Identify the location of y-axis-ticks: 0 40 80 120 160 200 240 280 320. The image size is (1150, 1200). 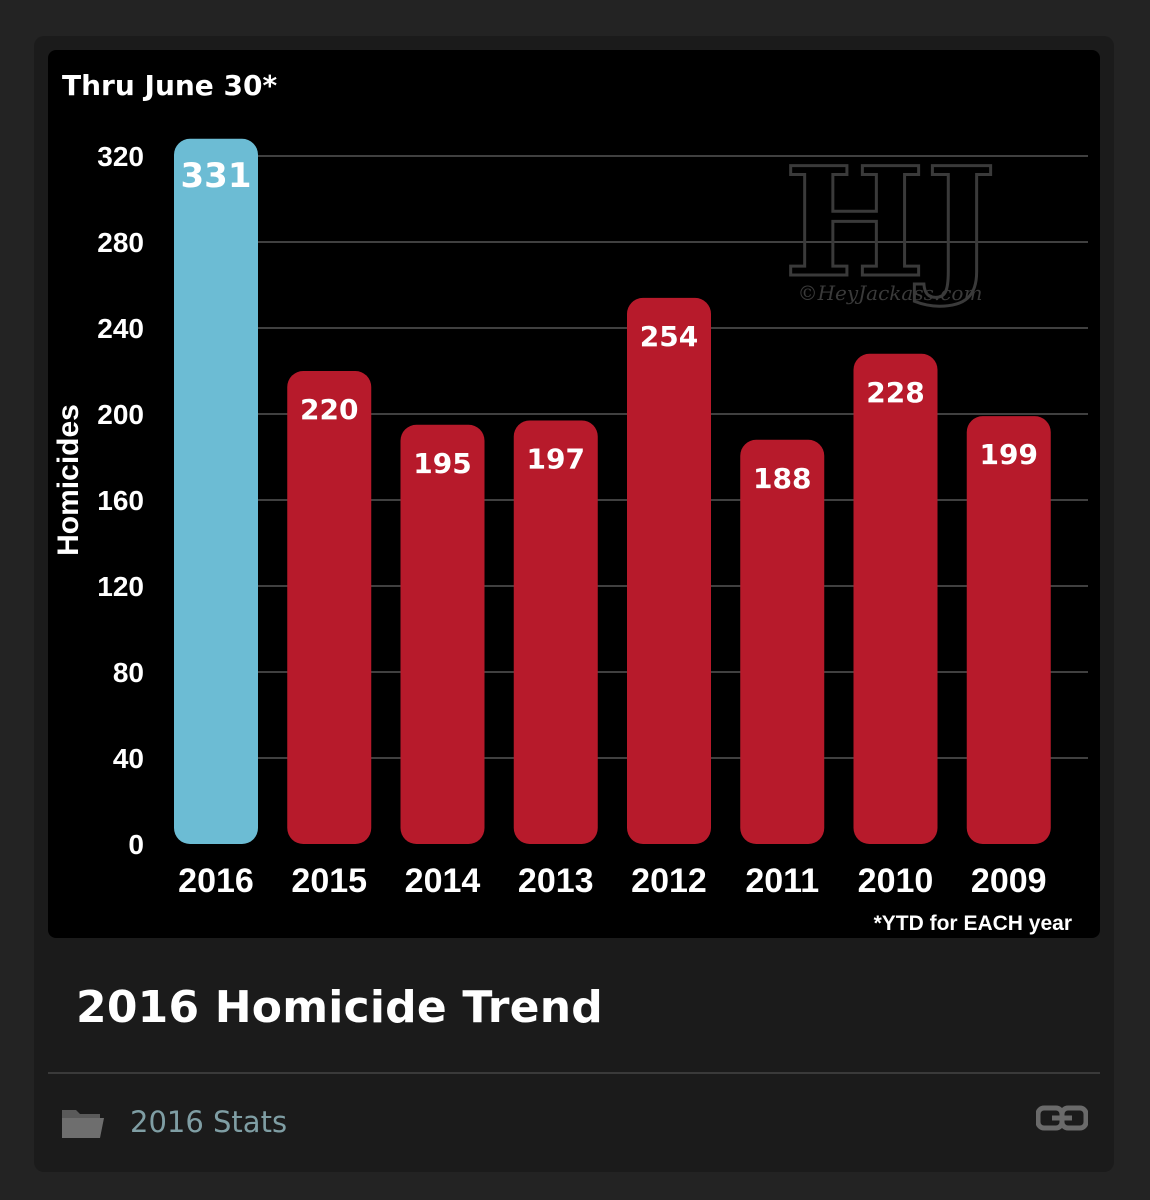
(120, 500).